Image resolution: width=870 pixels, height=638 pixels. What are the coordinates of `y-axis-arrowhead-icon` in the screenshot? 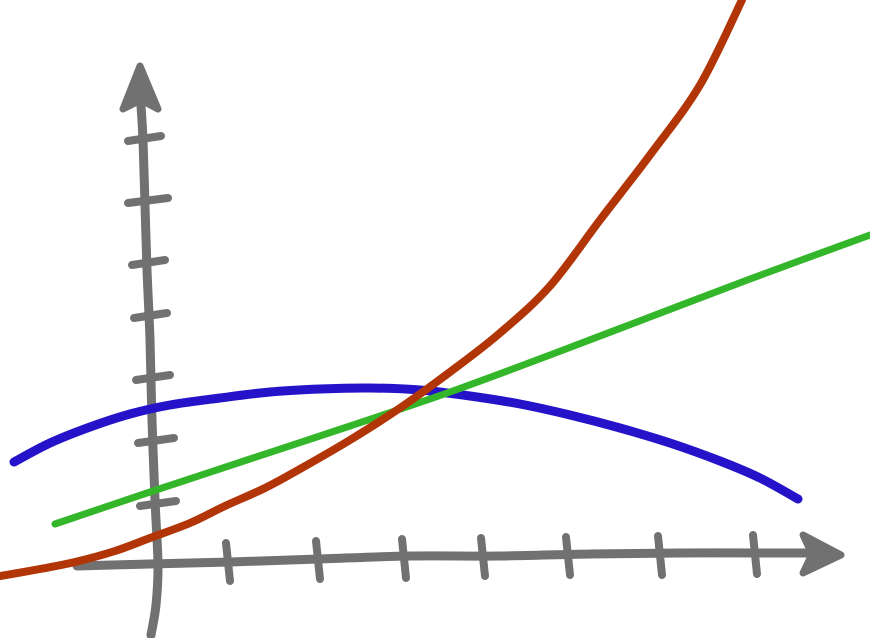 It's located at (140, 87).